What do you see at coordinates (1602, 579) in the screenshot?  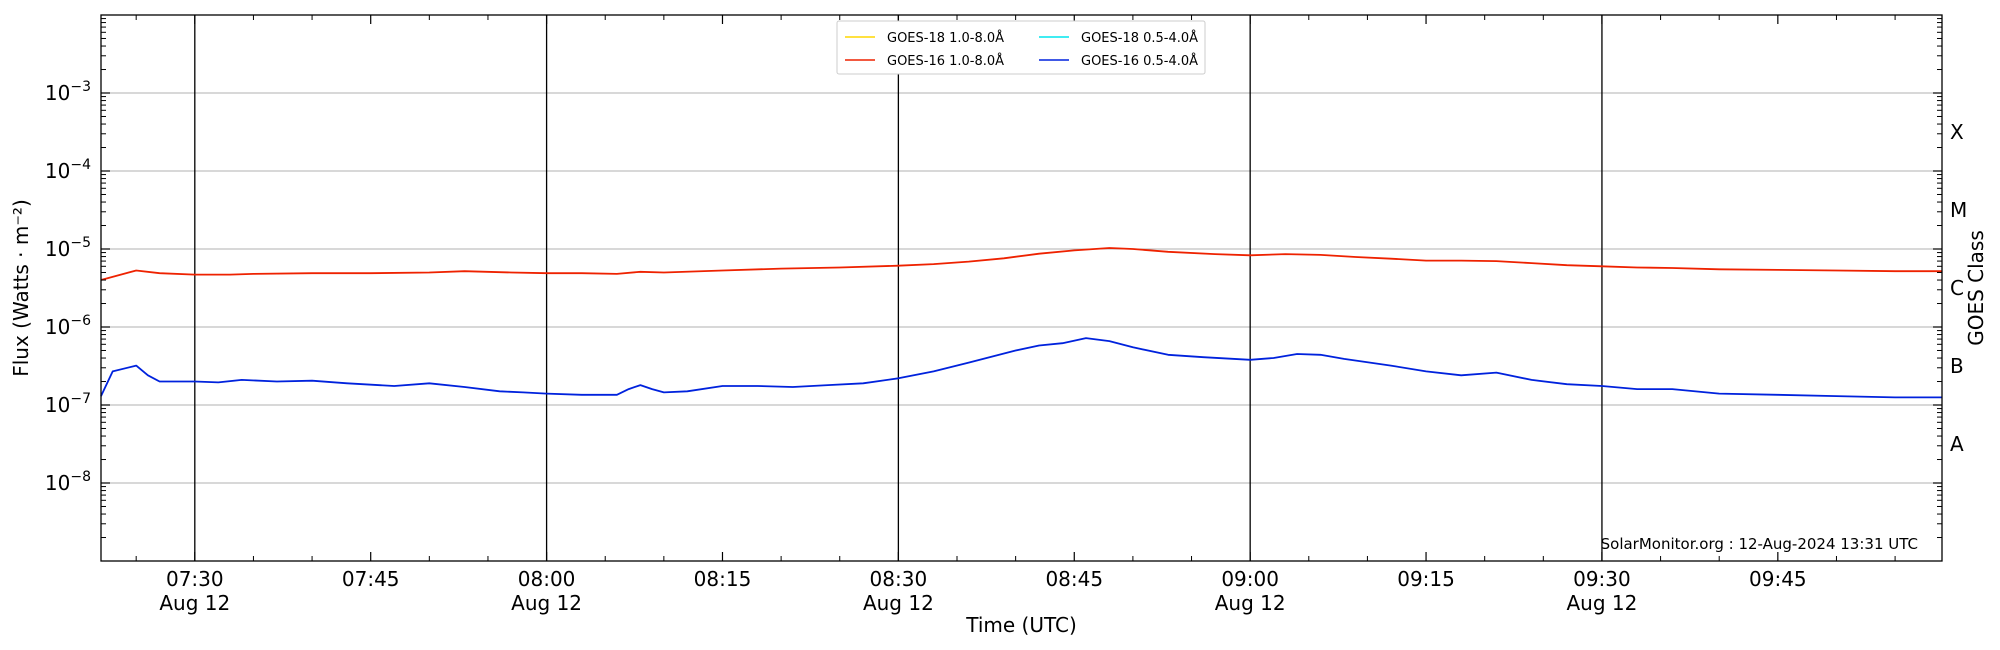 I see `x-tick-label: 09:30` at bounding box center [1602, 579].